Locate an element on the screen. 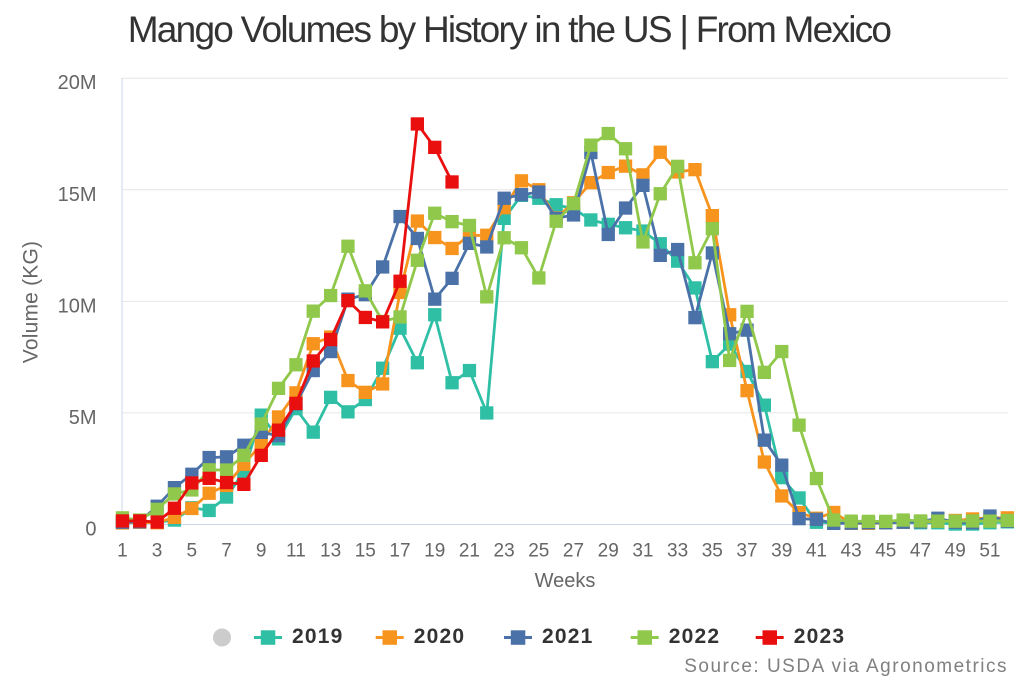 The height and width of the screenshot is (688, 1024). svg-text: 13 is located at coordinates (330, 551).